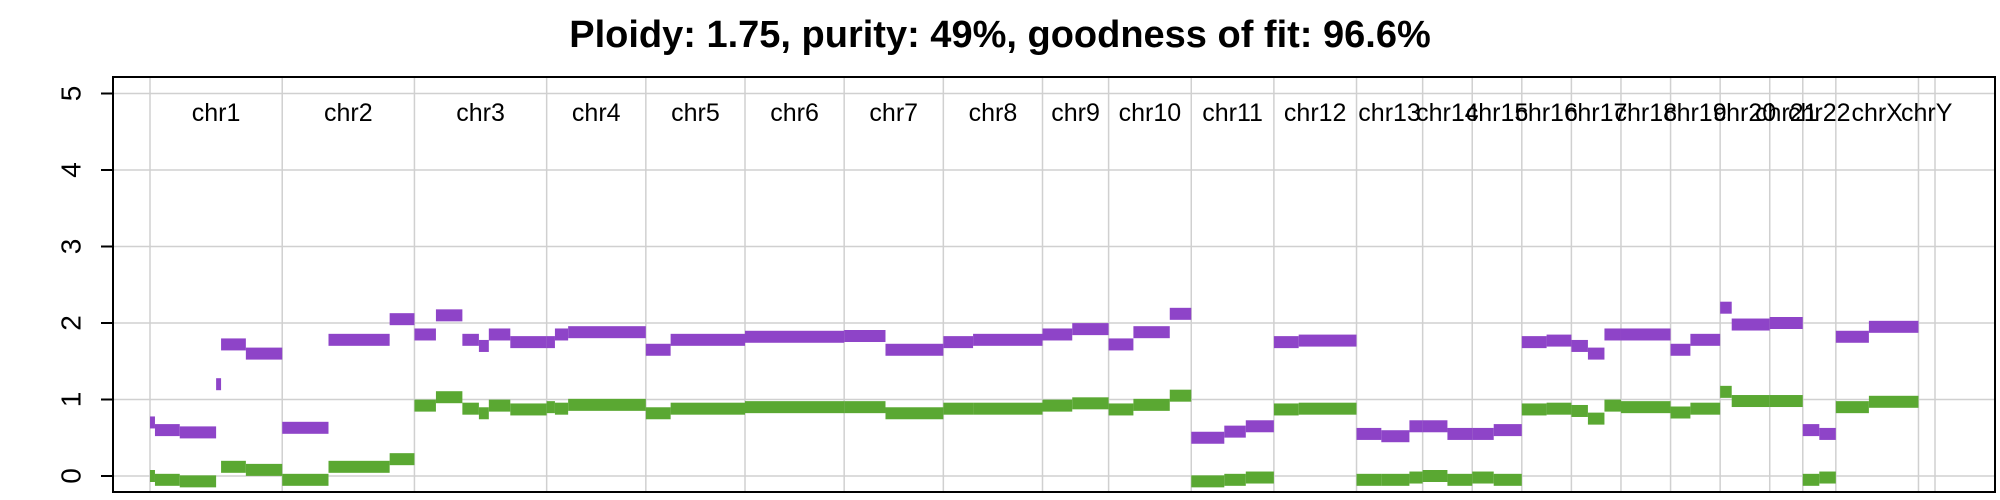 This screenshot has width=2000, height=500. Describe the element at coordinates (695, 113) in the screenshot. I see `chromosome-label: chr5` at that location.